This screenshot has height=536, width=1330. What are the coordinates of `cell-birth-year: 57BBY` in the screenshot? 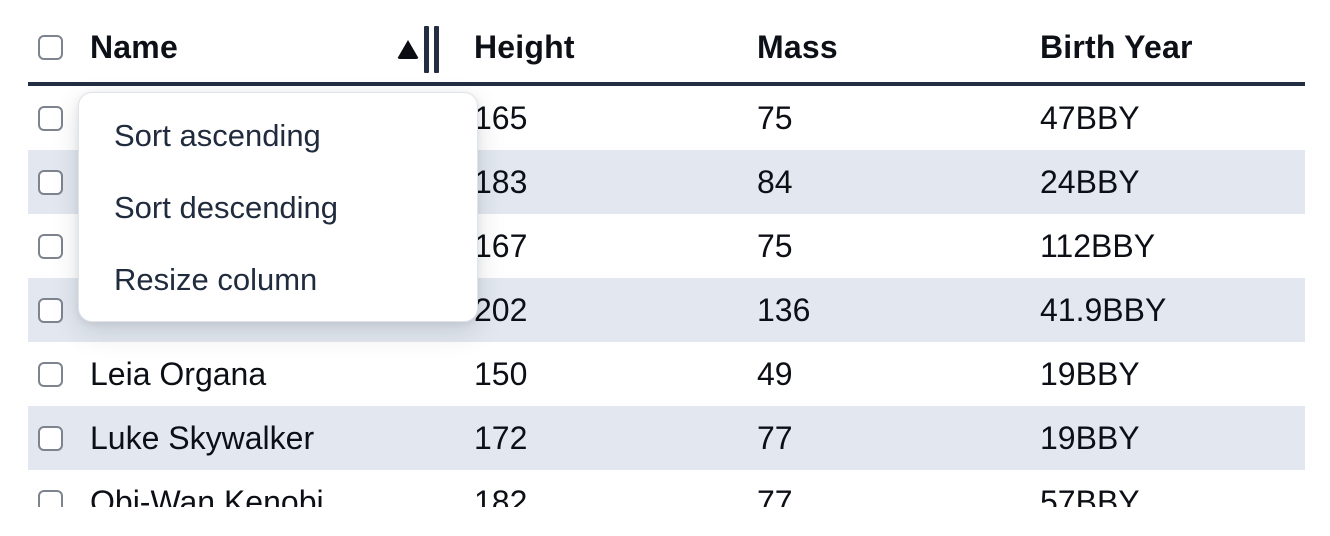 It's located at (1090, 495).